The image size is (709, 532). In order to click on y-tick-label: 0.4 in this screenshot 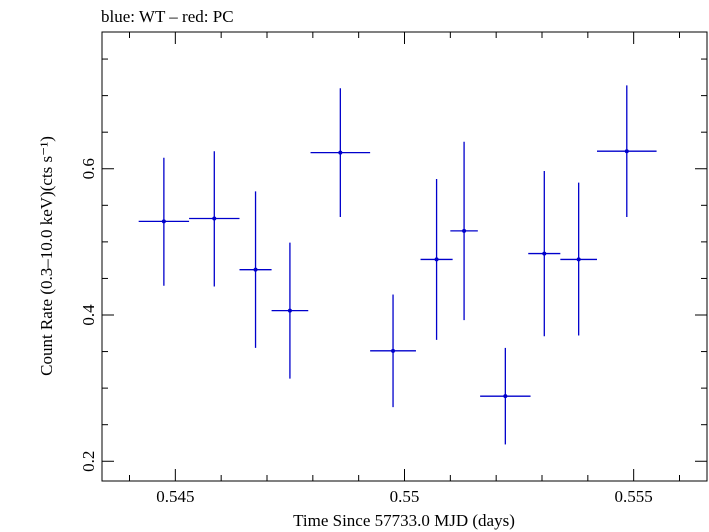, I will do `click(88, 315)`.